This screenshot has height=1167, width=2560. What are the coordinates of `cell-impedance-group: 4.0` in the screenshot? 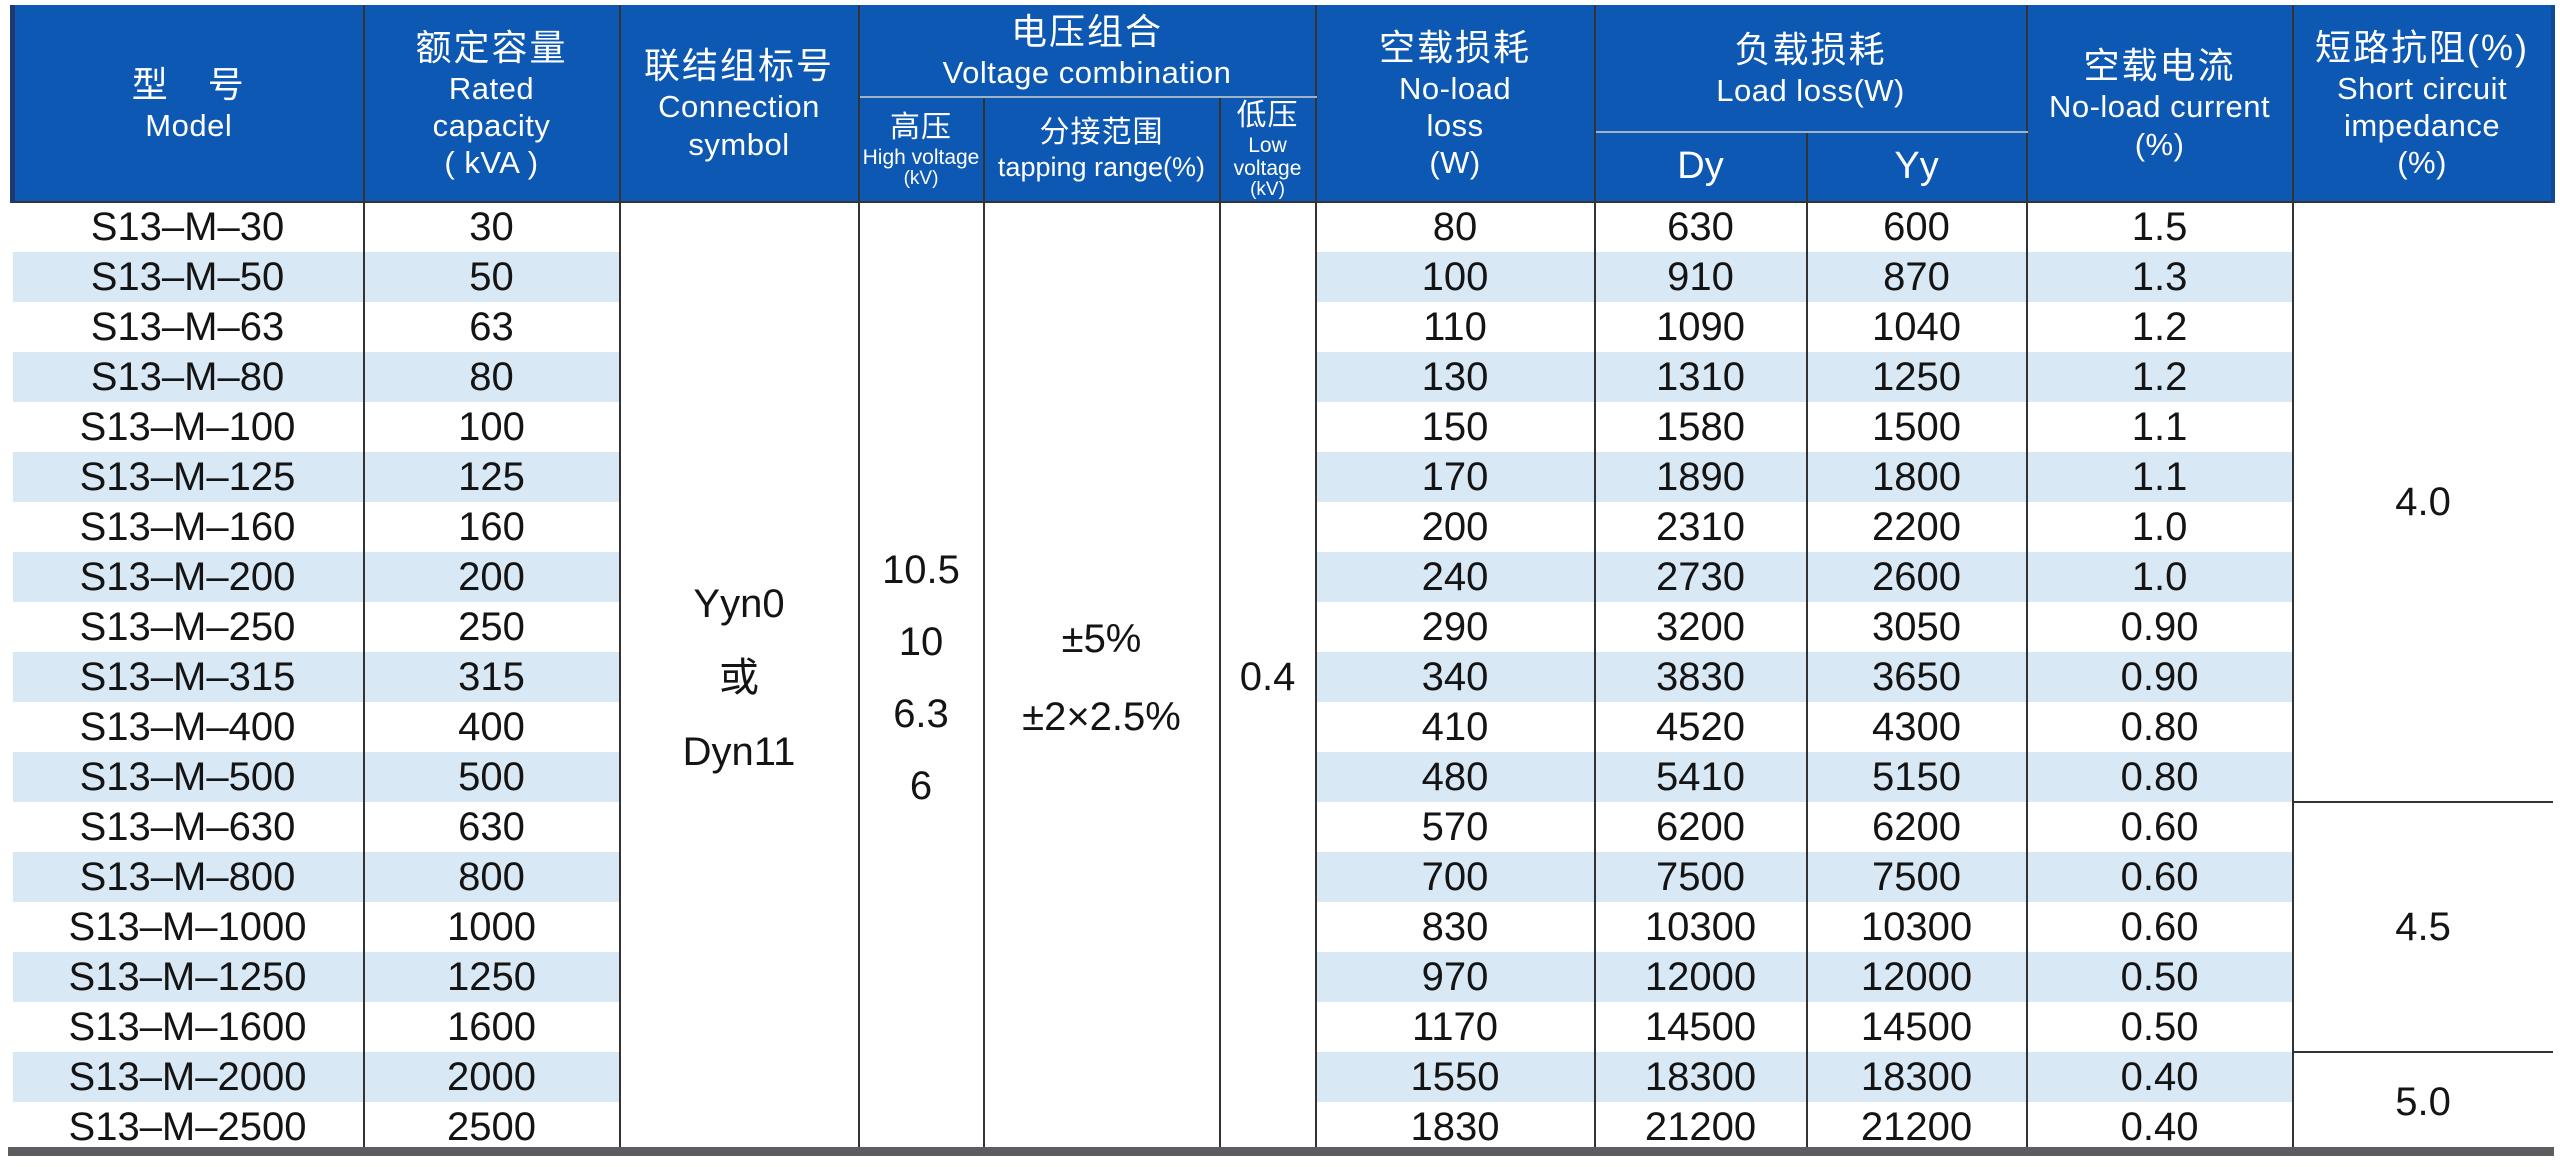 It's located at (2422, 502).